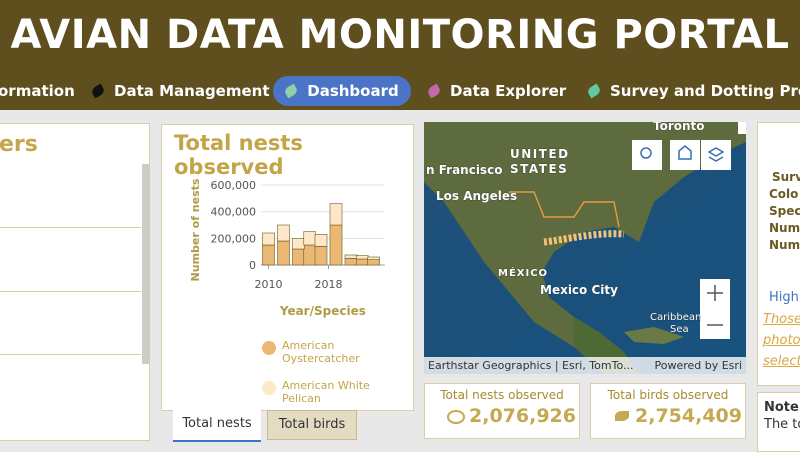 The height and width of the screenshot is (452, 800). I want to click on nav-item: Survey and Dotting Protoc, so click(693, 91).